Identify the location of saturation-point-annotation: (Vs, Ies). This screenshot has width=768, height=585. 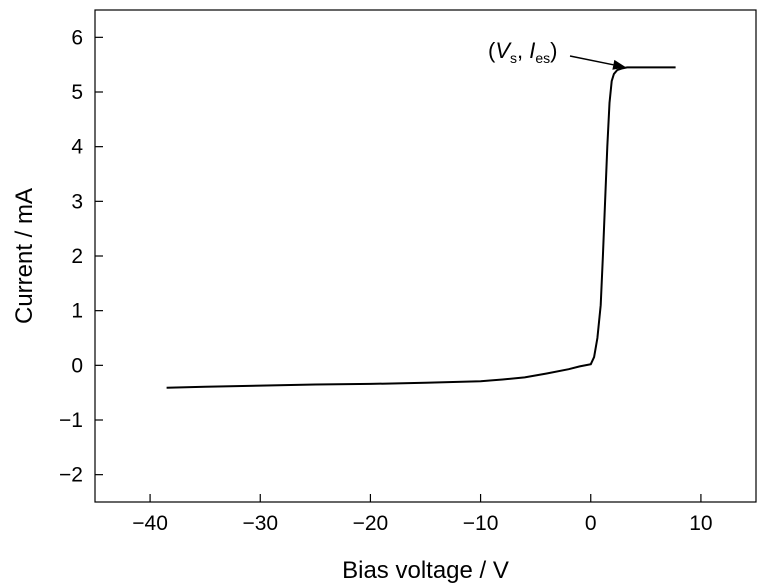
(557, 54).